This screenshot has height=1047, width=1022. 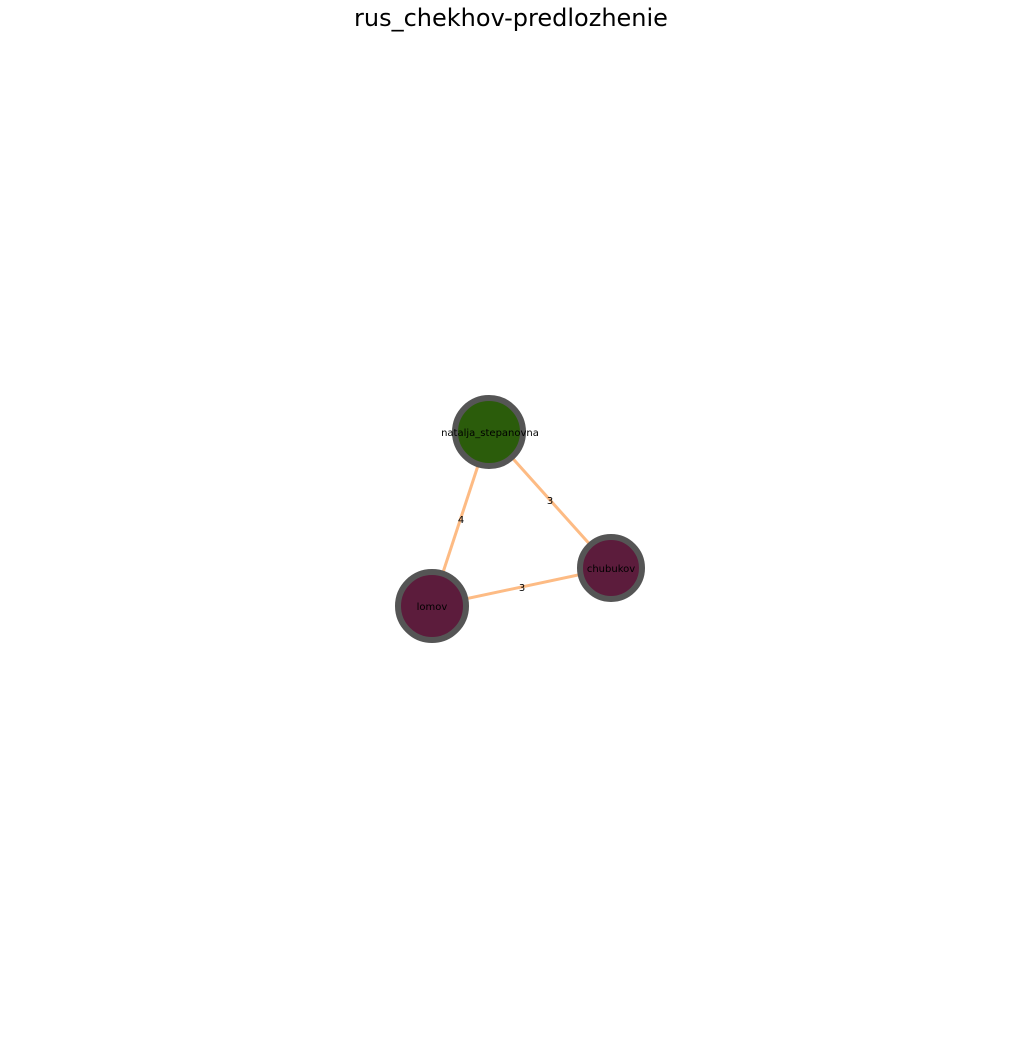 I want to click on node-natalja-stepanovna, so click(x=489, y=432).